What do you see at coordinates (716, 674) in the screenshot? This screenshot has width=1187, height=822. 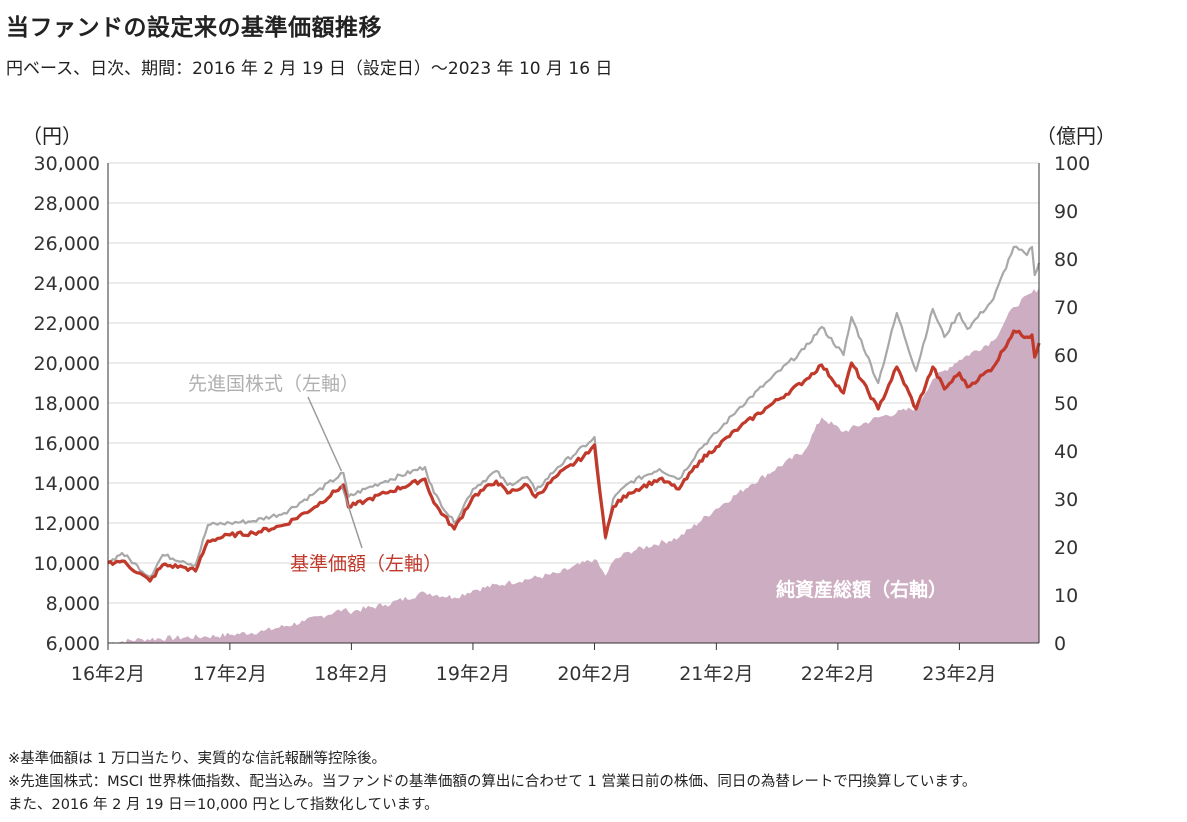 I see `x-tick-label: 21年2月` at bounding box center [716, 674].